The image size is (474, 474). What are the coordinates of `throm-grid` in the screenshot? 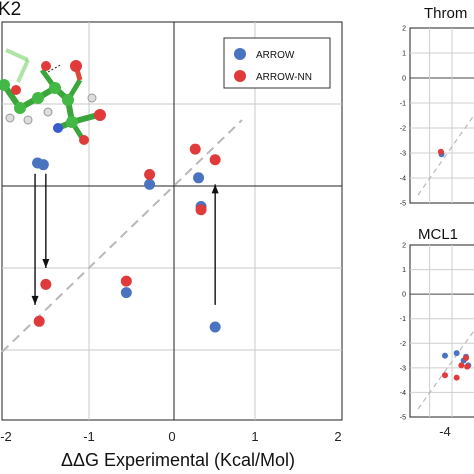 It's located at (442, 115).